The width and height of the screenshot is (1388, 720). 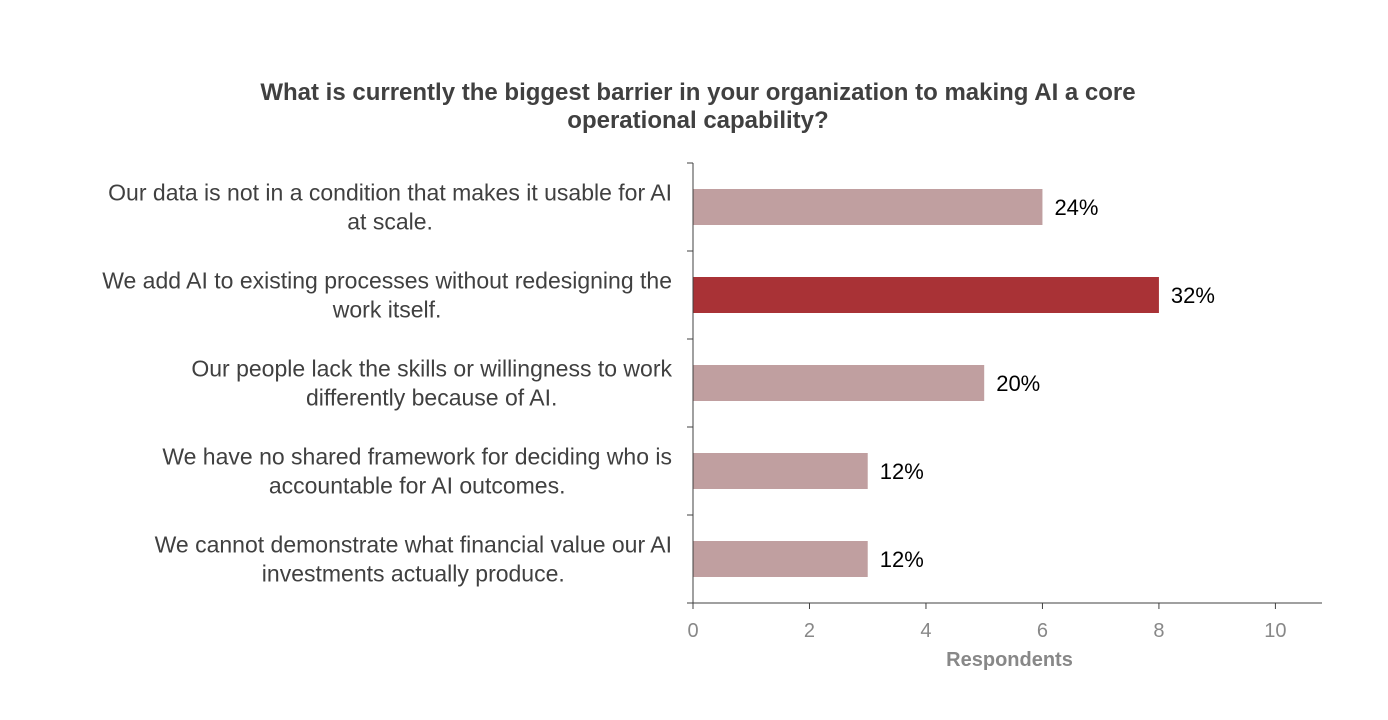 I want to click on category-label-1-line-2: at scale., so click(x=390, y=222).